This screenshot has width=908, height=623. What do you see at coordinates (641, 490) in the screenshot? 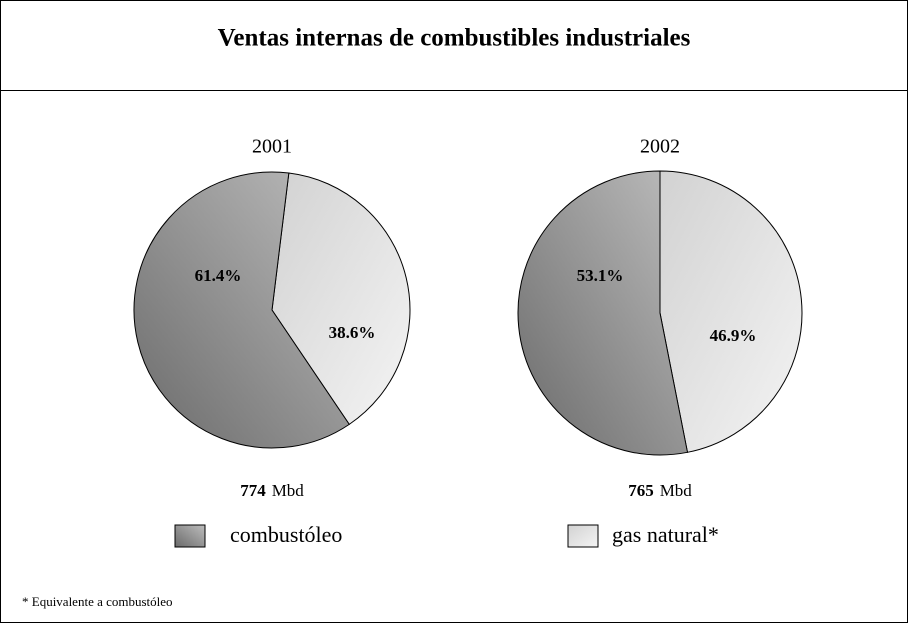
I see `total-value: 765` at bounding box center [641, 490].